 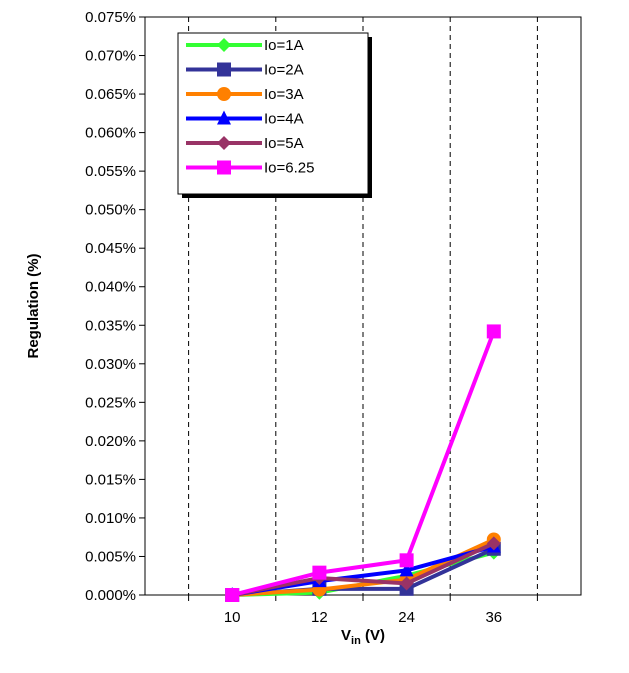 I want to click on x-axis-title: Vin (V), so click(x=363, y=637).